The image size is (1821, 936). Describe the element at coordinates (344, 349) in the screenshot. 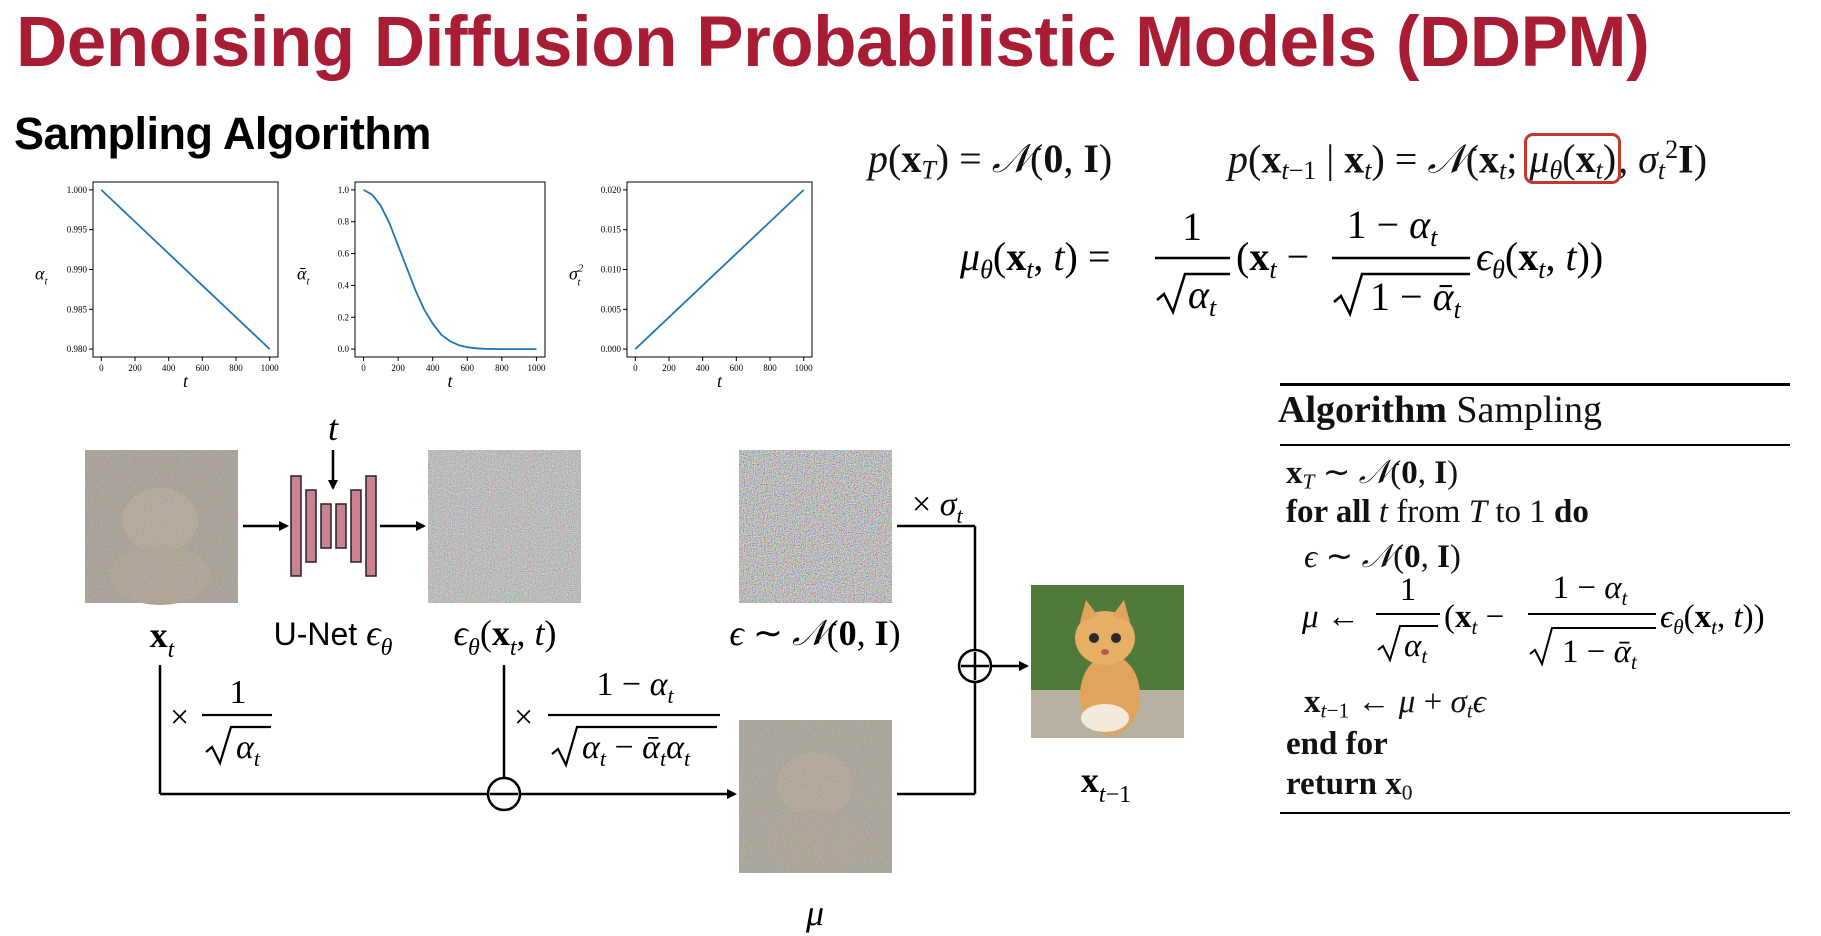

I see `y-tick-label: 0.0` at that location.